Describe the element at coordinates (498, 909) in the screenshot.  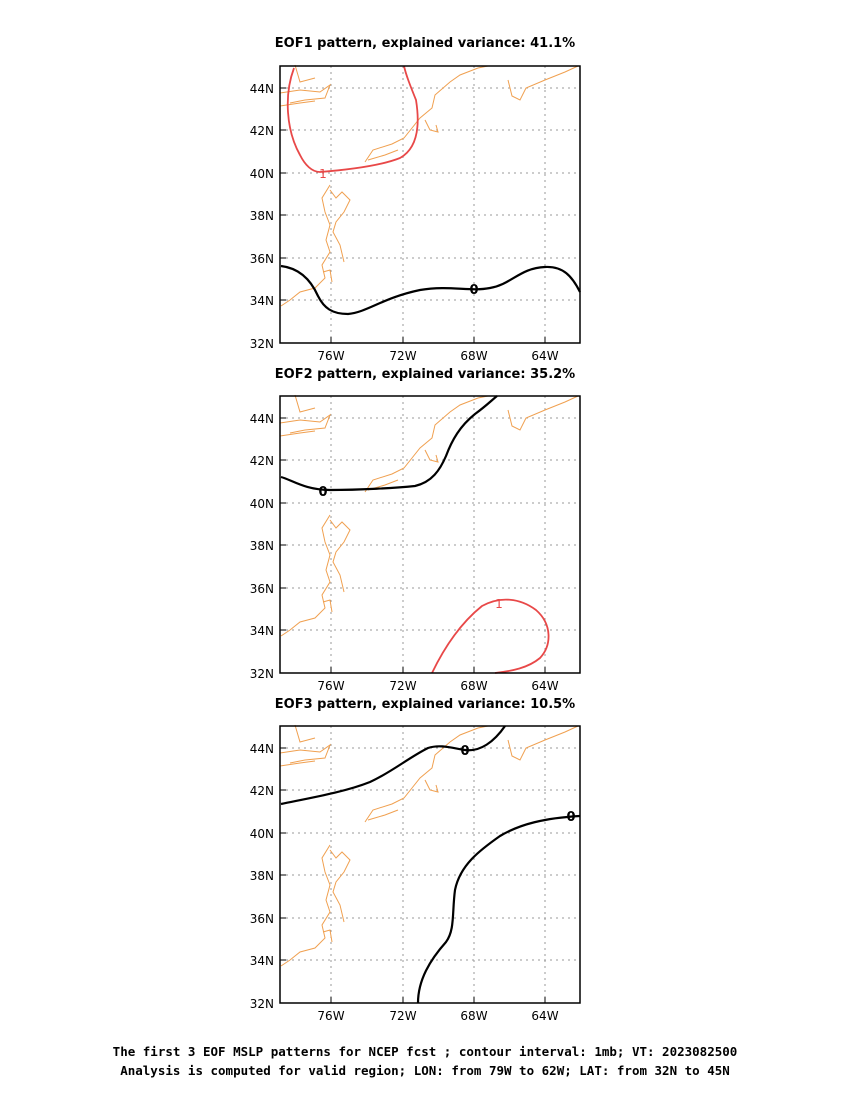
I see `contour-0-line-east` at that location.